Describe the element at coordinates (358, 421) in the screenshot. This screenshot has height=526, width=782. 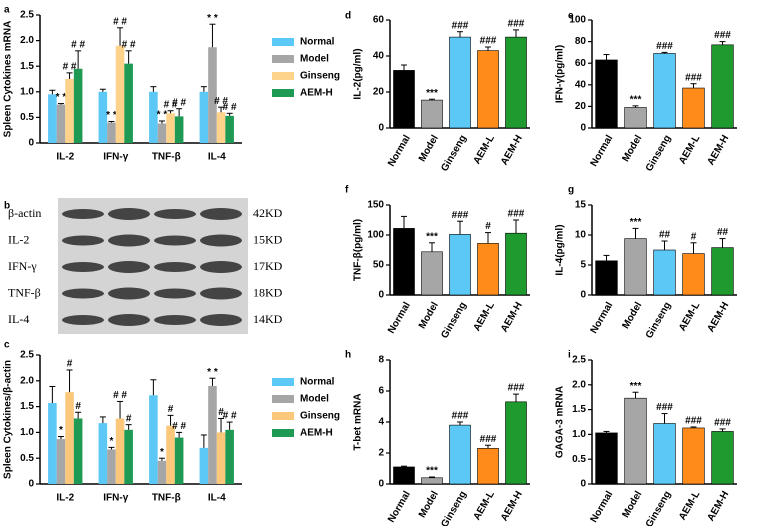
I see `y-axis-label: T-bet mRNA` at that location.